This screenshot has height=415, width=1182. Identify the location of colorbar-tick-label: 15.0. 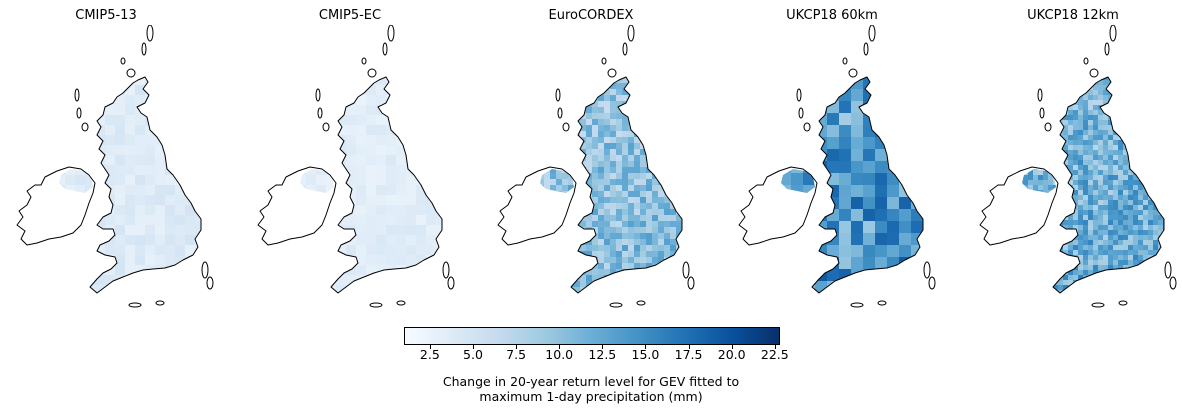
(645, 354).